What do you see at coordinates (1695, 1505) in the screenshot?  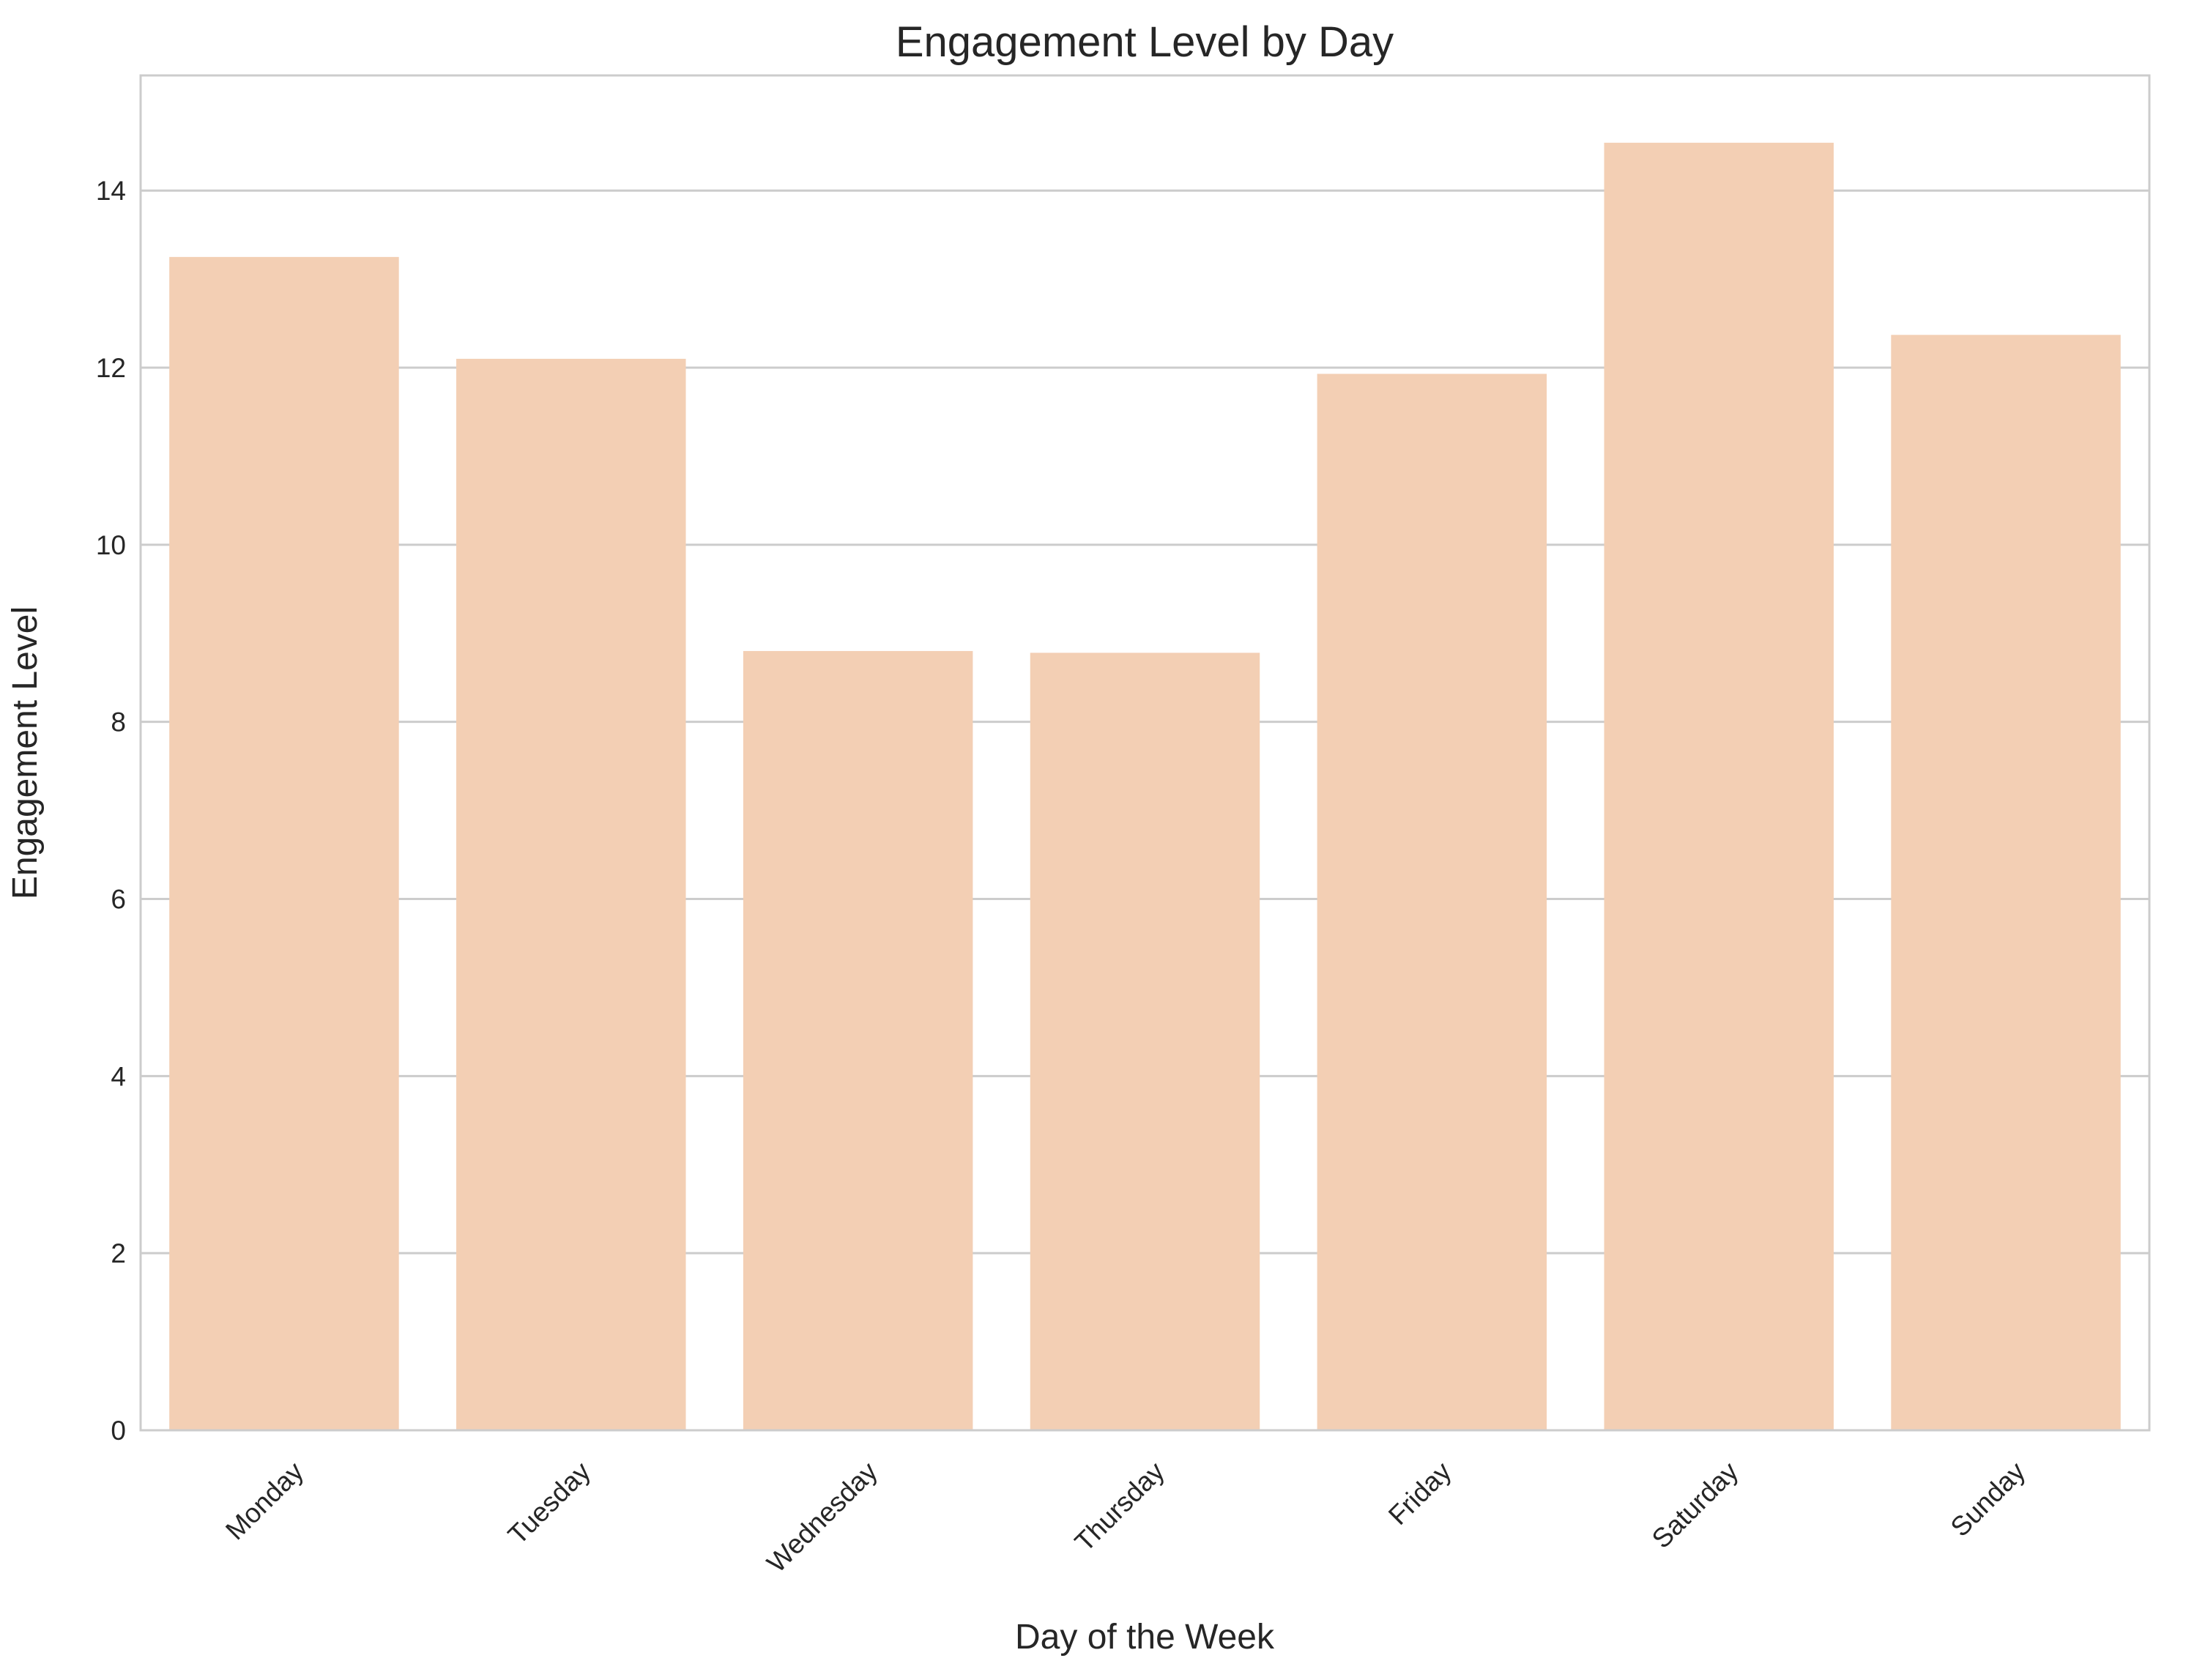 I see `x-tick-label-saturday: Saturday` at bounding box center [1695, 1505].